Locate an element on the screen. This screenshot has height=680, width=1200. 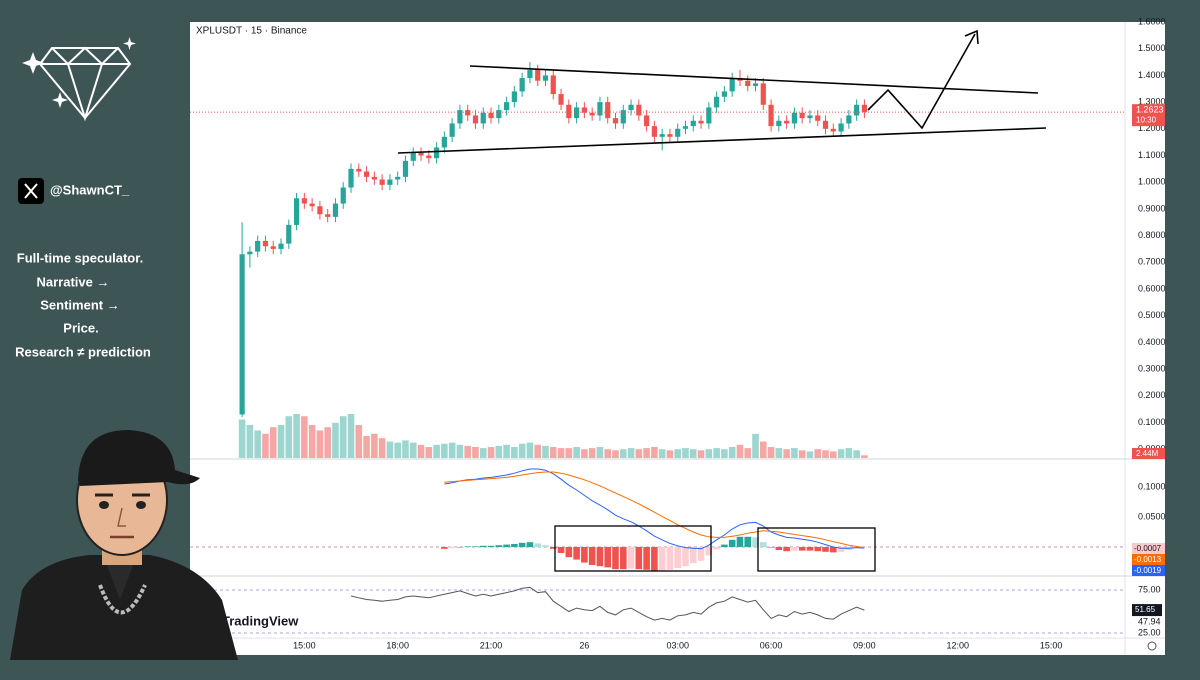
bio-line: Research ≠ prediction is located at coordinates (83, 351).